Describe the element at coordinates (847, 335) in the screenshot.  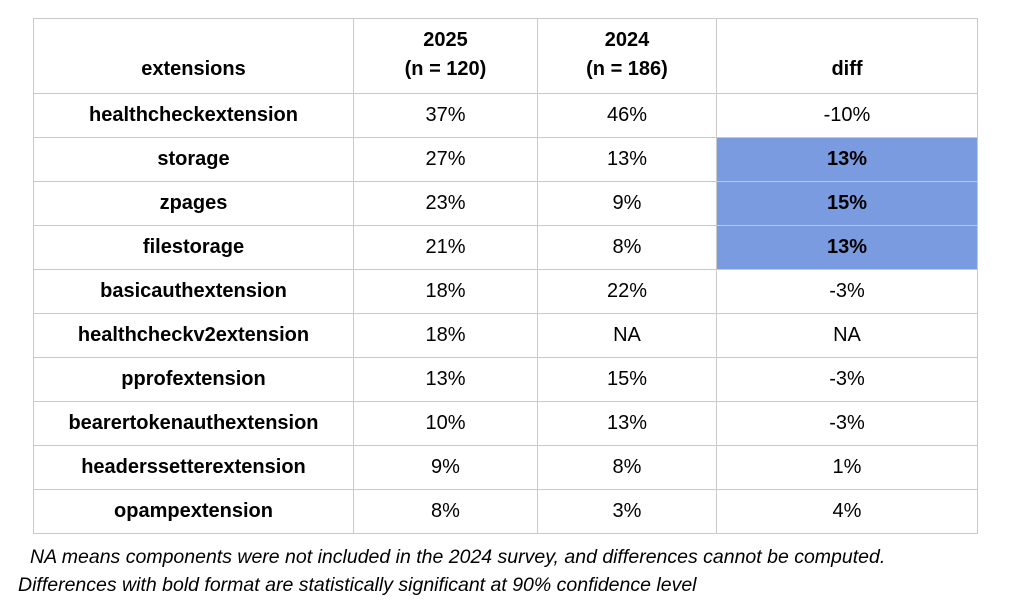
I see `diff-cell: NA` at that location.